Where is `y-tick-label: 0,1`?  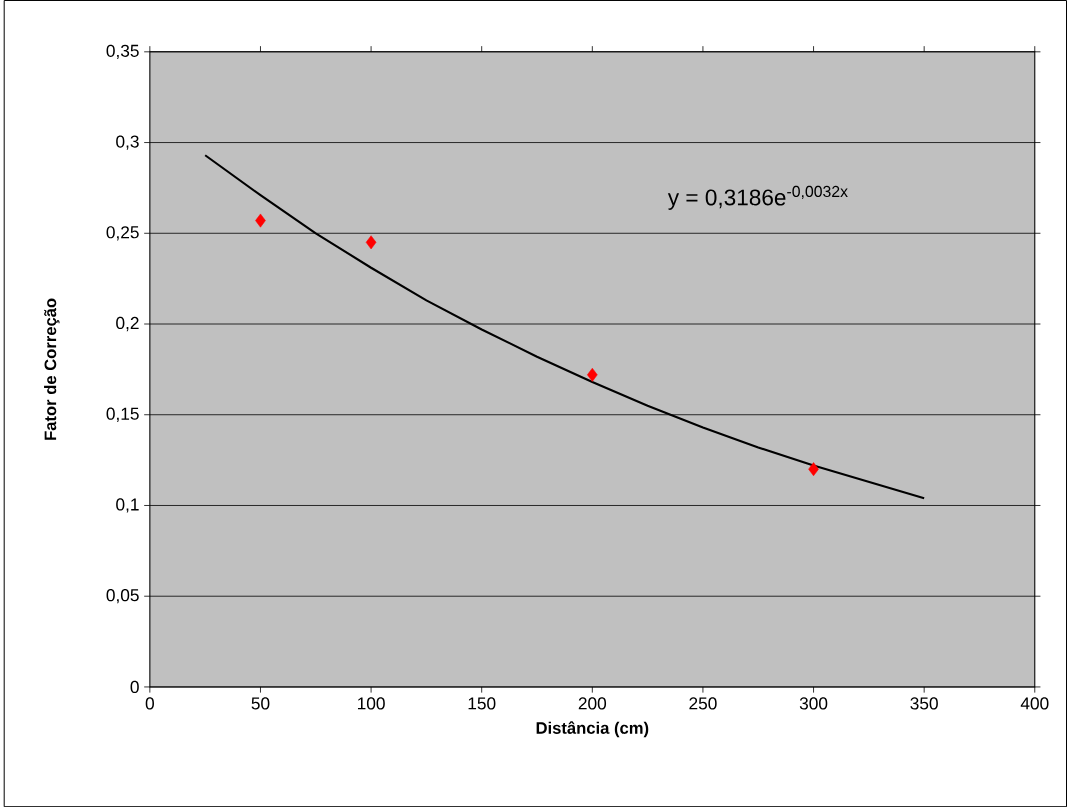
y-tick-label: 0,1 is located at coordinates (127, 505).